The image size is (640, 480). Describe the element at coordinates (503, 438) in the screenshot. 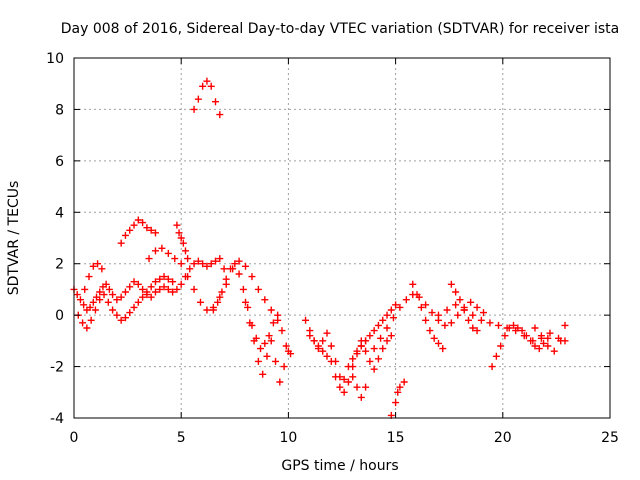

I see `x-tick-label: 20` at that location.